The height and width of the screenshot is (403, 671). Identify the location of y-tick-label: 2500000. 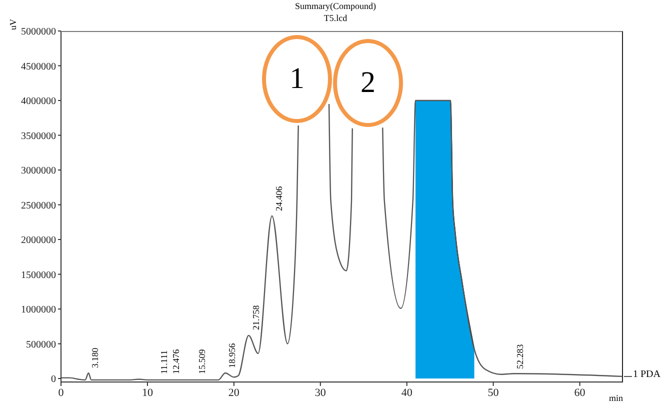
(38, 206).